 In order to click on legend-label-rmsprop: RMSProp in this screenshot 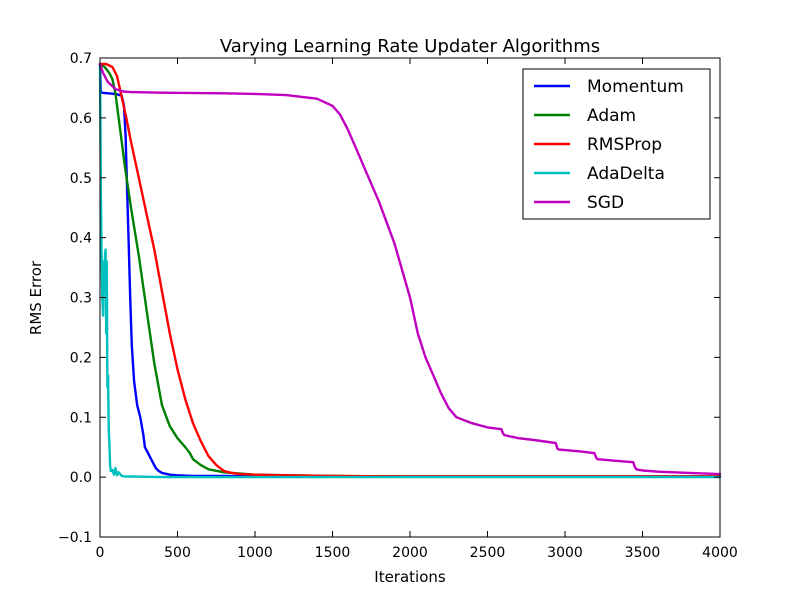, I will do `click(624, 145)`.